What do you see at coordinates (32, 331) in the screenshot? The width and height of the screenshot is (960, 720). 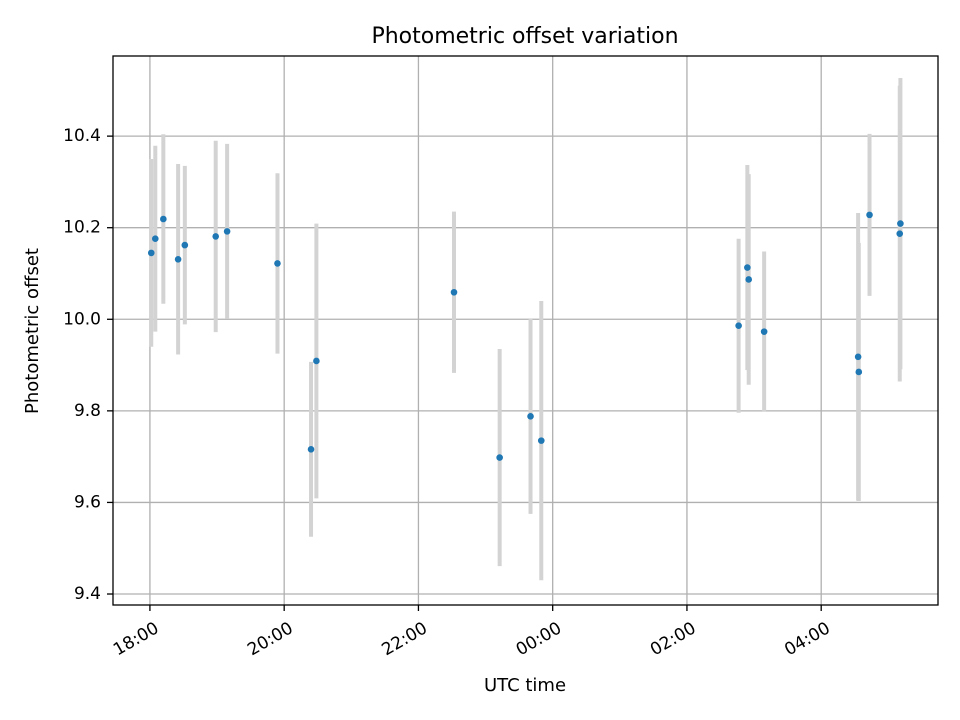 I see `y-axis-label: Photometric offset` at bounding box center [32, 331].